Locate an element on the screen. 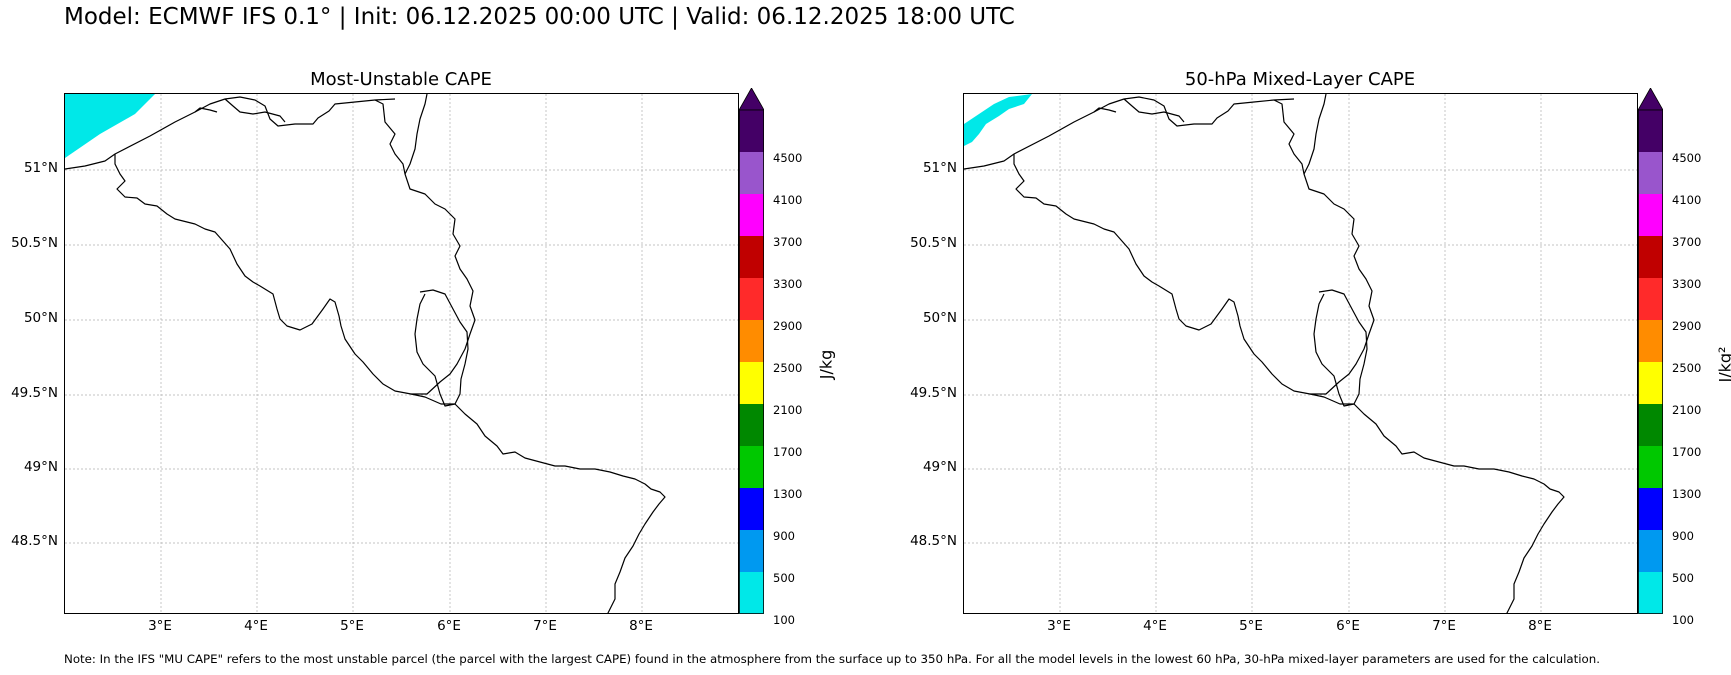 The height and width of the screenshot is (675, 1731). panel-title-ml-cape: 50-hPa Mixed-Layer CAPE is located at coordinates (1300, 79).